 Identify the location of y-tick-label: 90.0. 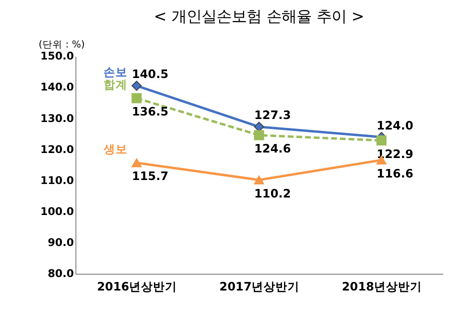
(61, 243).